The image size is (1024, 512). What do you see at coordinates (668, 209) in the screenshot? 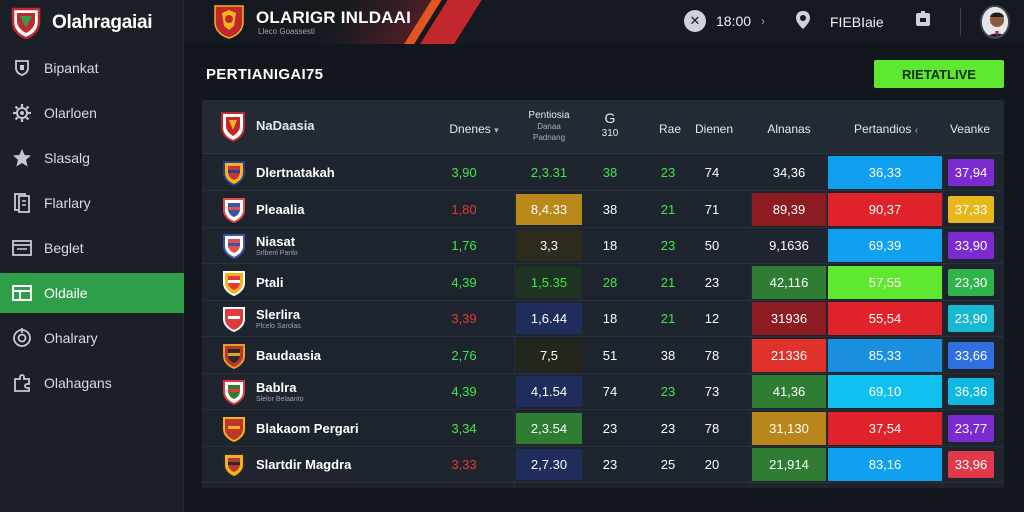
I see `cell-c4: 21` at bounding box center [668, 209].